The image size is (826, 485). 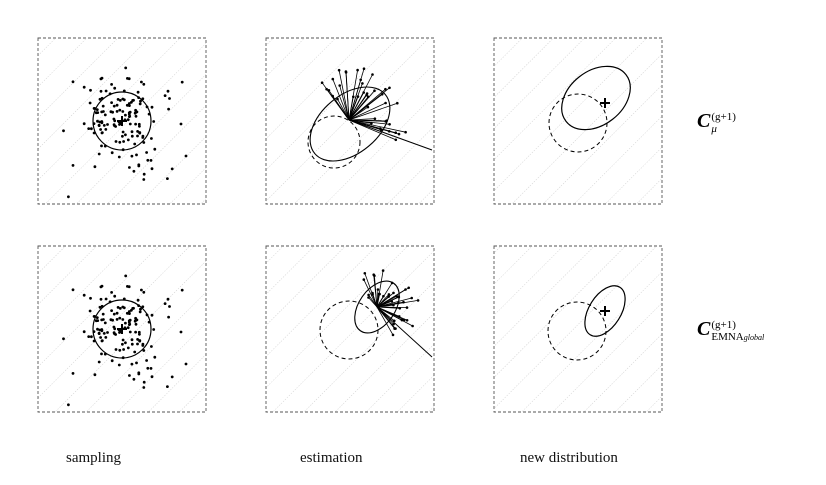 I want to click on matrix-symbol: C, so click(x=704, y=329).